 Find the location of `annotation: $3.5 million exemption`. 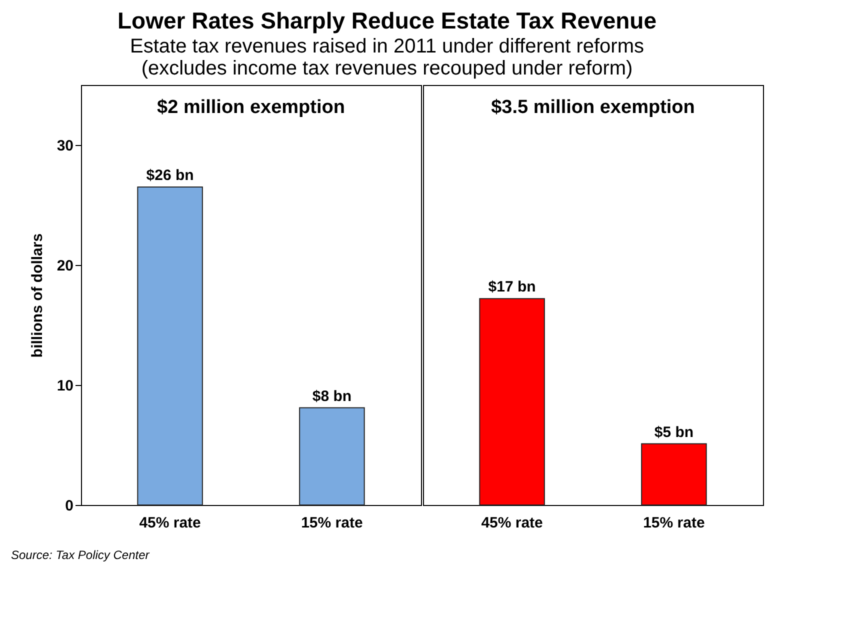

annotation: $3.5 million exemption is located at coordinates (593, 107).